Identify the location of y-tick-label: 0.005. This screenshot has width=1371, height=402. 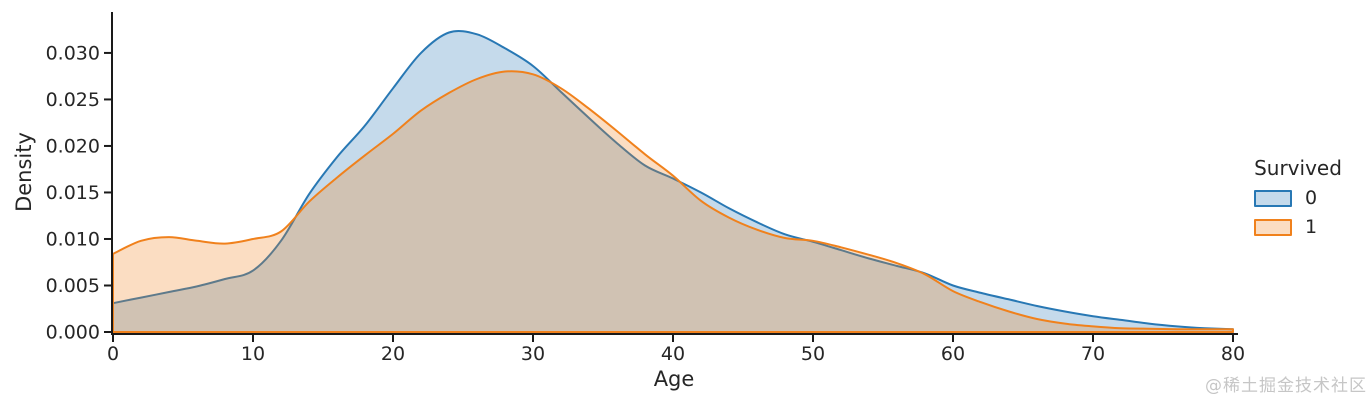
(73, 286).